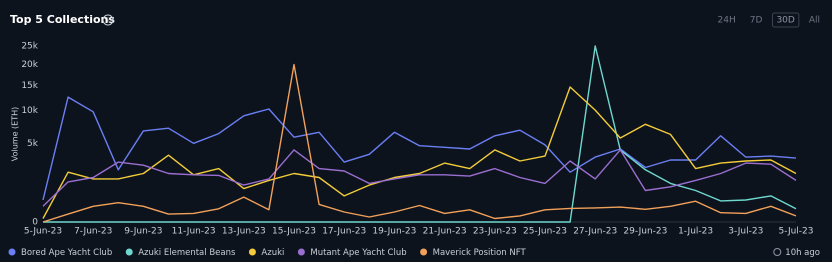 This screenshot has height=262, width=832. Describe the element at coordinates (795, 232) in the screenshot. I see `x-tick-label: 5-Jul-23` at that location.